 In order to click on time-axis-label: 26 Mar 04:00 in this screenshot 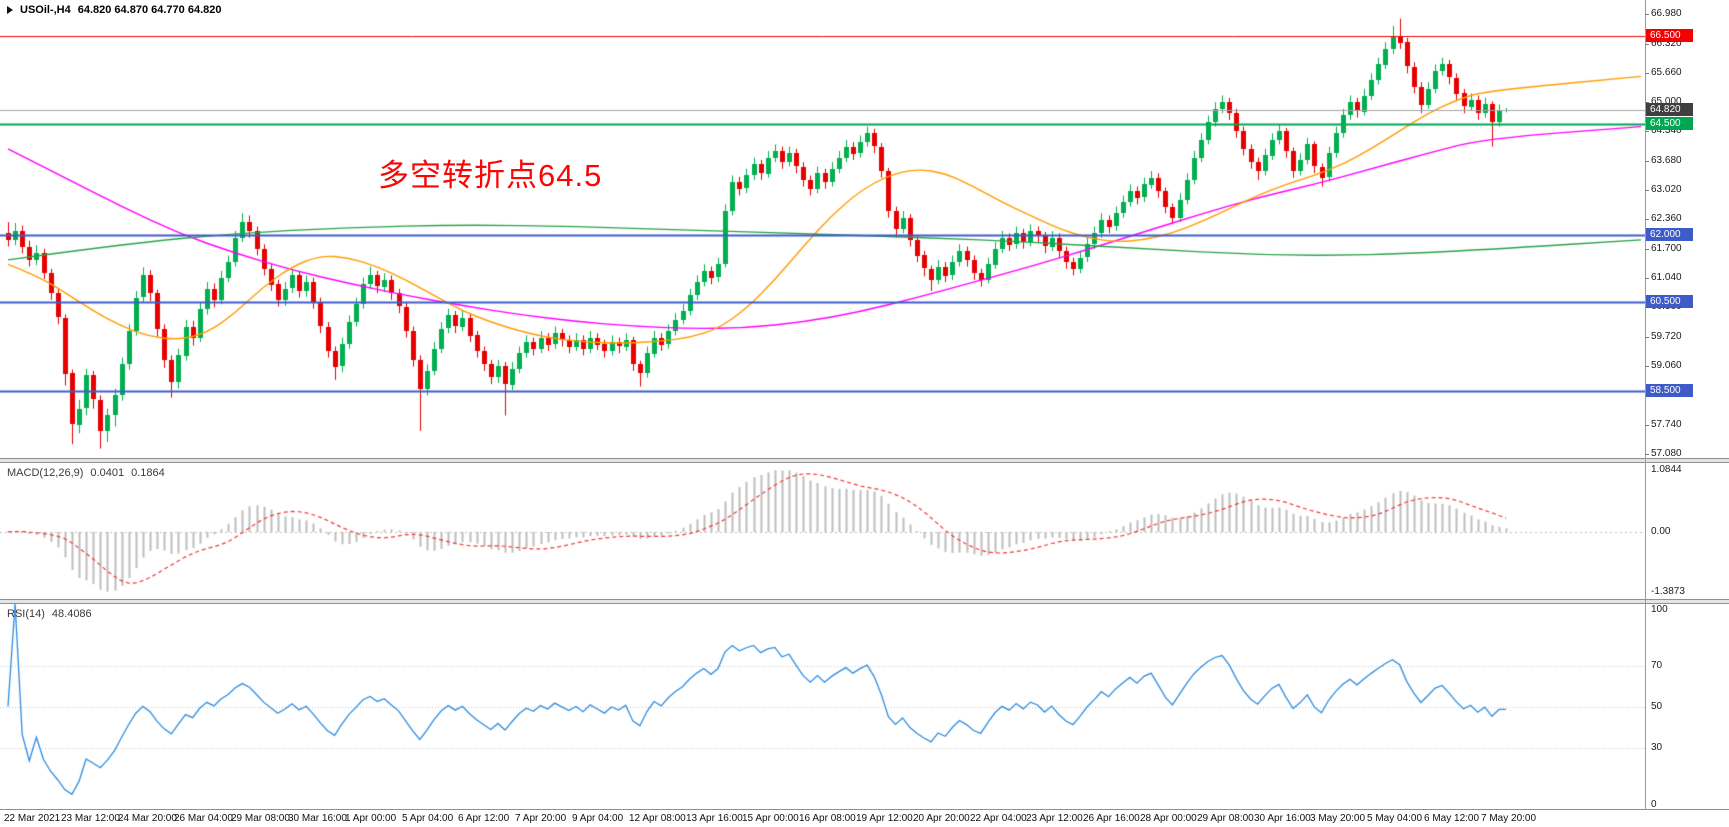, I will do `click(203, 818)`.